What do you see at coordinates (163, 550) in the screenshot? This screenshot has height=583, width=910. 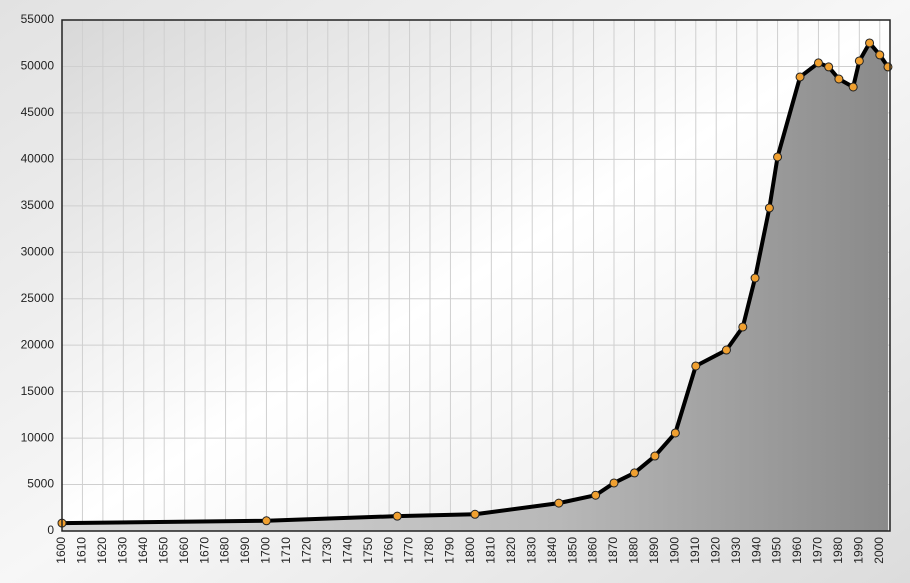 I see `x-tick-label: 1650` at bounding box center [163, 550].